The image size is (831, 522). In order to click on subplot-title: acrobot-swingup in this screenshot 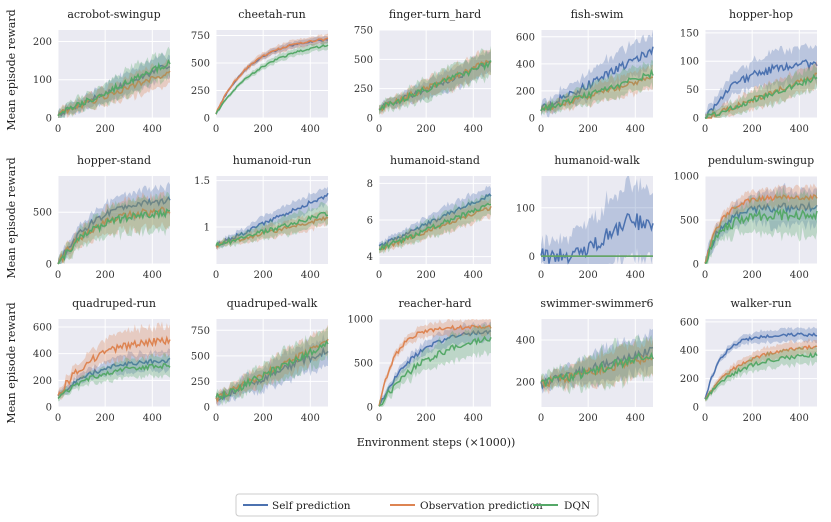, I will do `click(113, 14)`.